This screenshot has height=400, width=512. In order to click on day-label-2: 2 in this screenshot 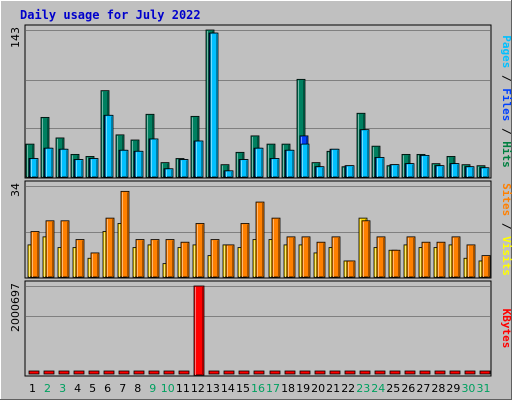, I will do `click(47, 388)`.